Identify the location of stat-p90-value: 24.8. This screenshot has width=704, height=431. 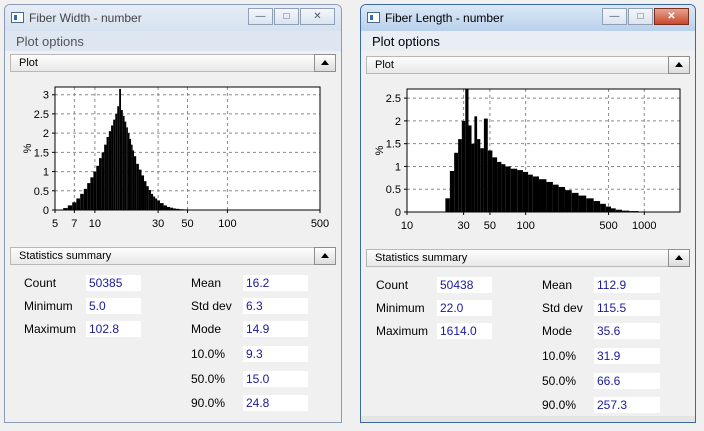
(275, 403).